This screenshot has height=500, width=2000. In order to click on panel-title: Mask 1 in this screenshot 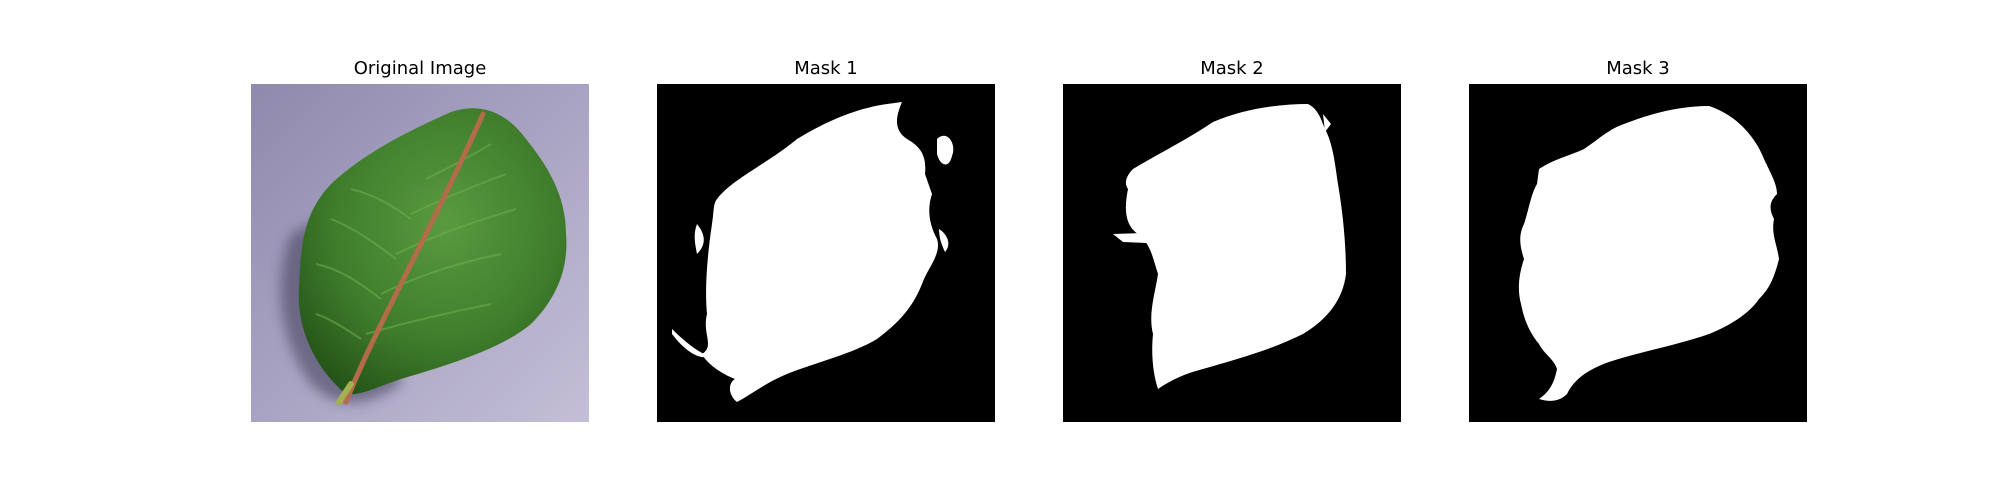, I will do `click(826, 68)`.